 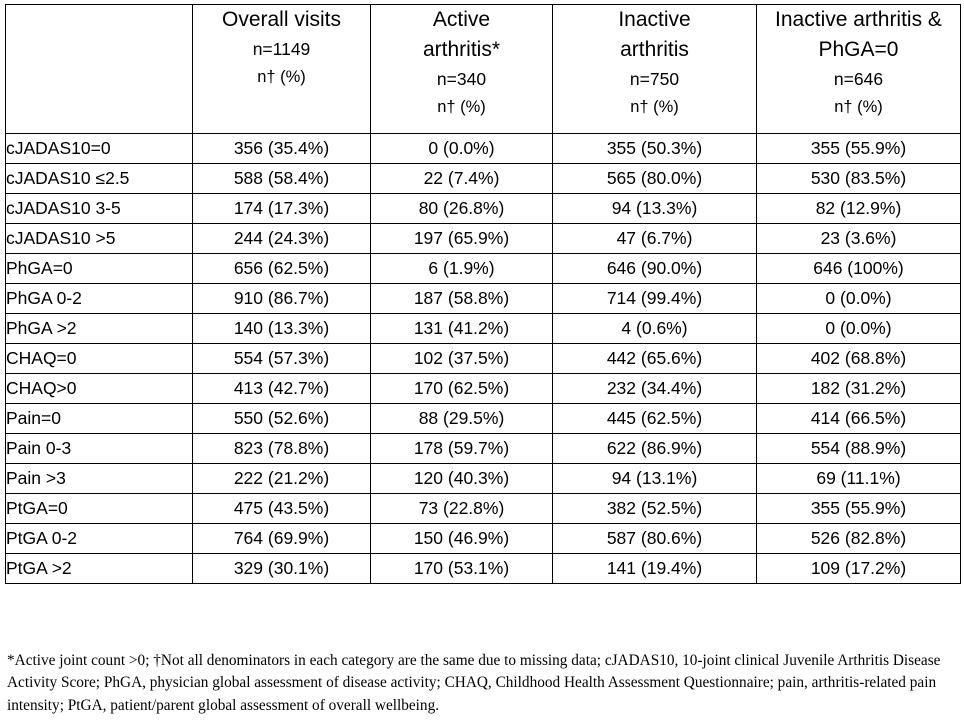 What do you see at coordinates (461, 358) in the screenshot?
I see `table-cell: 102 (37.5%)` at bounding box center [461, 358].